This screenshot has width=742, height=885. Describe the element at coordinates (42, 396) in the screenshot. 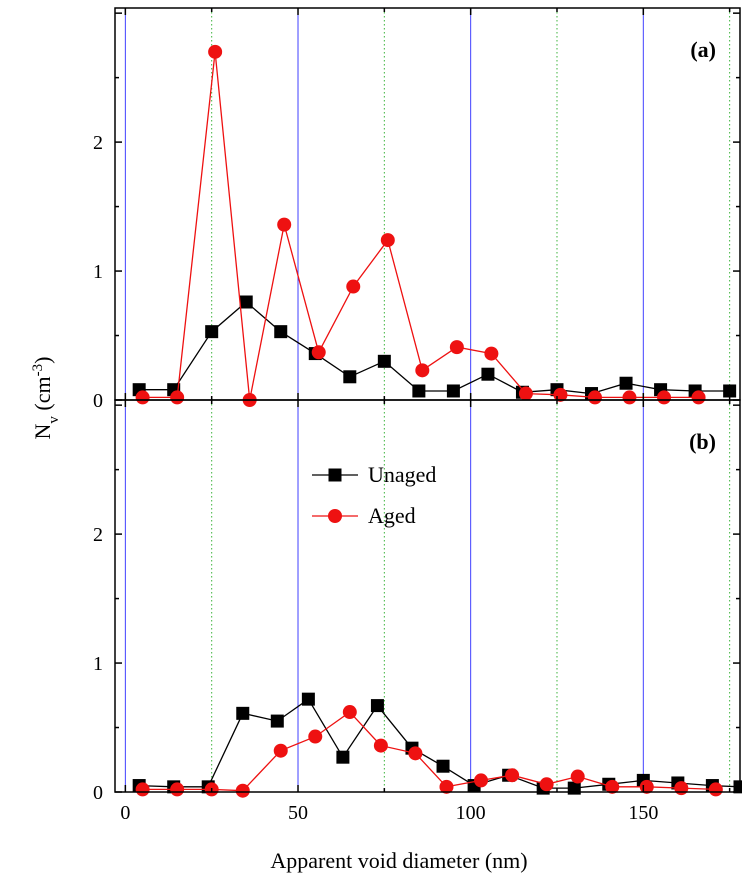

I see `y-axis-label-unit-open: (cm` at that location.